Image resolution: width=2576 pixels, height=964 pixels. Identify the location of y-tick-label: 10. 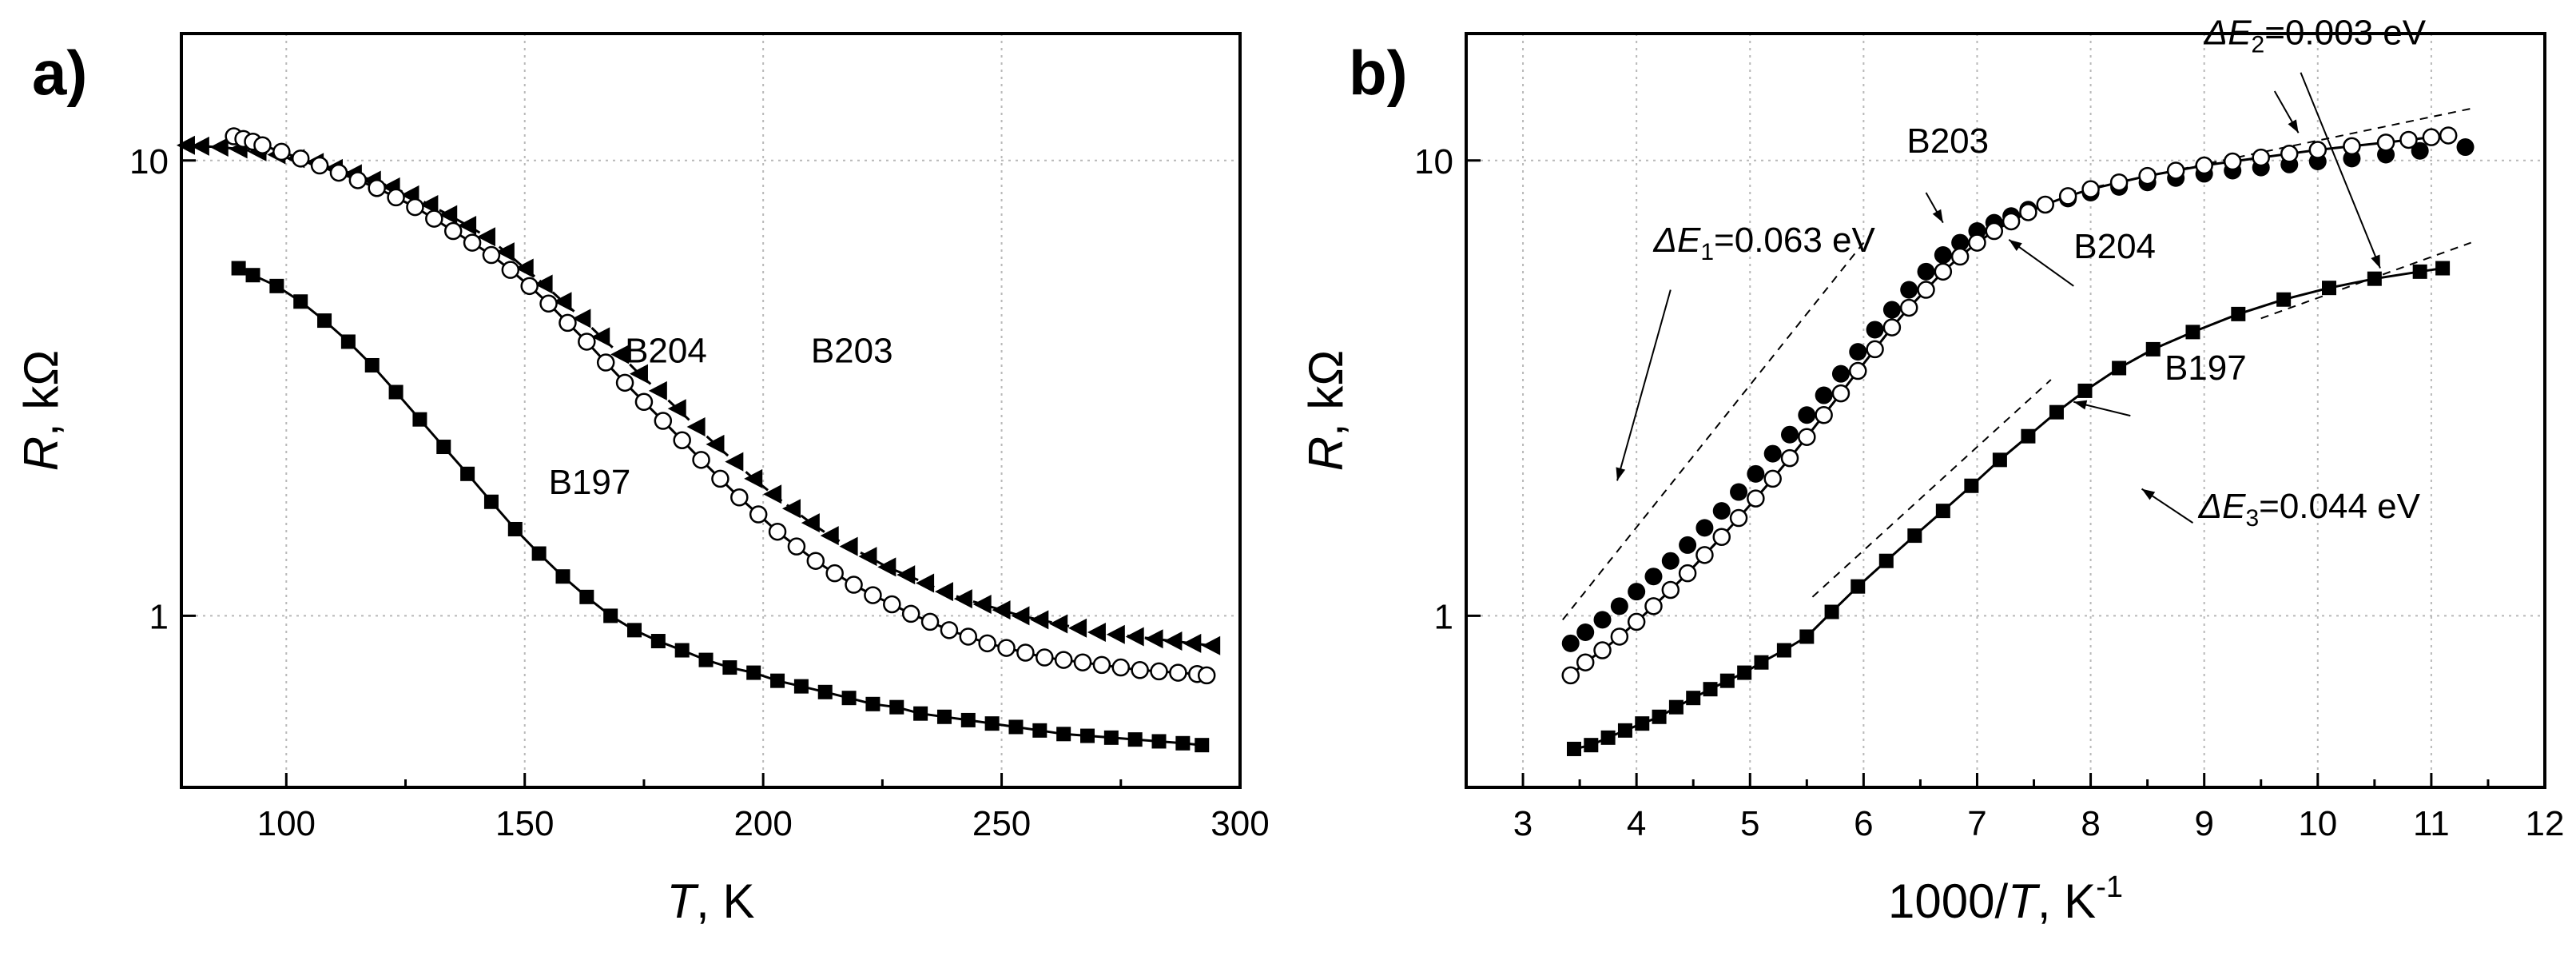
(1433, 161).